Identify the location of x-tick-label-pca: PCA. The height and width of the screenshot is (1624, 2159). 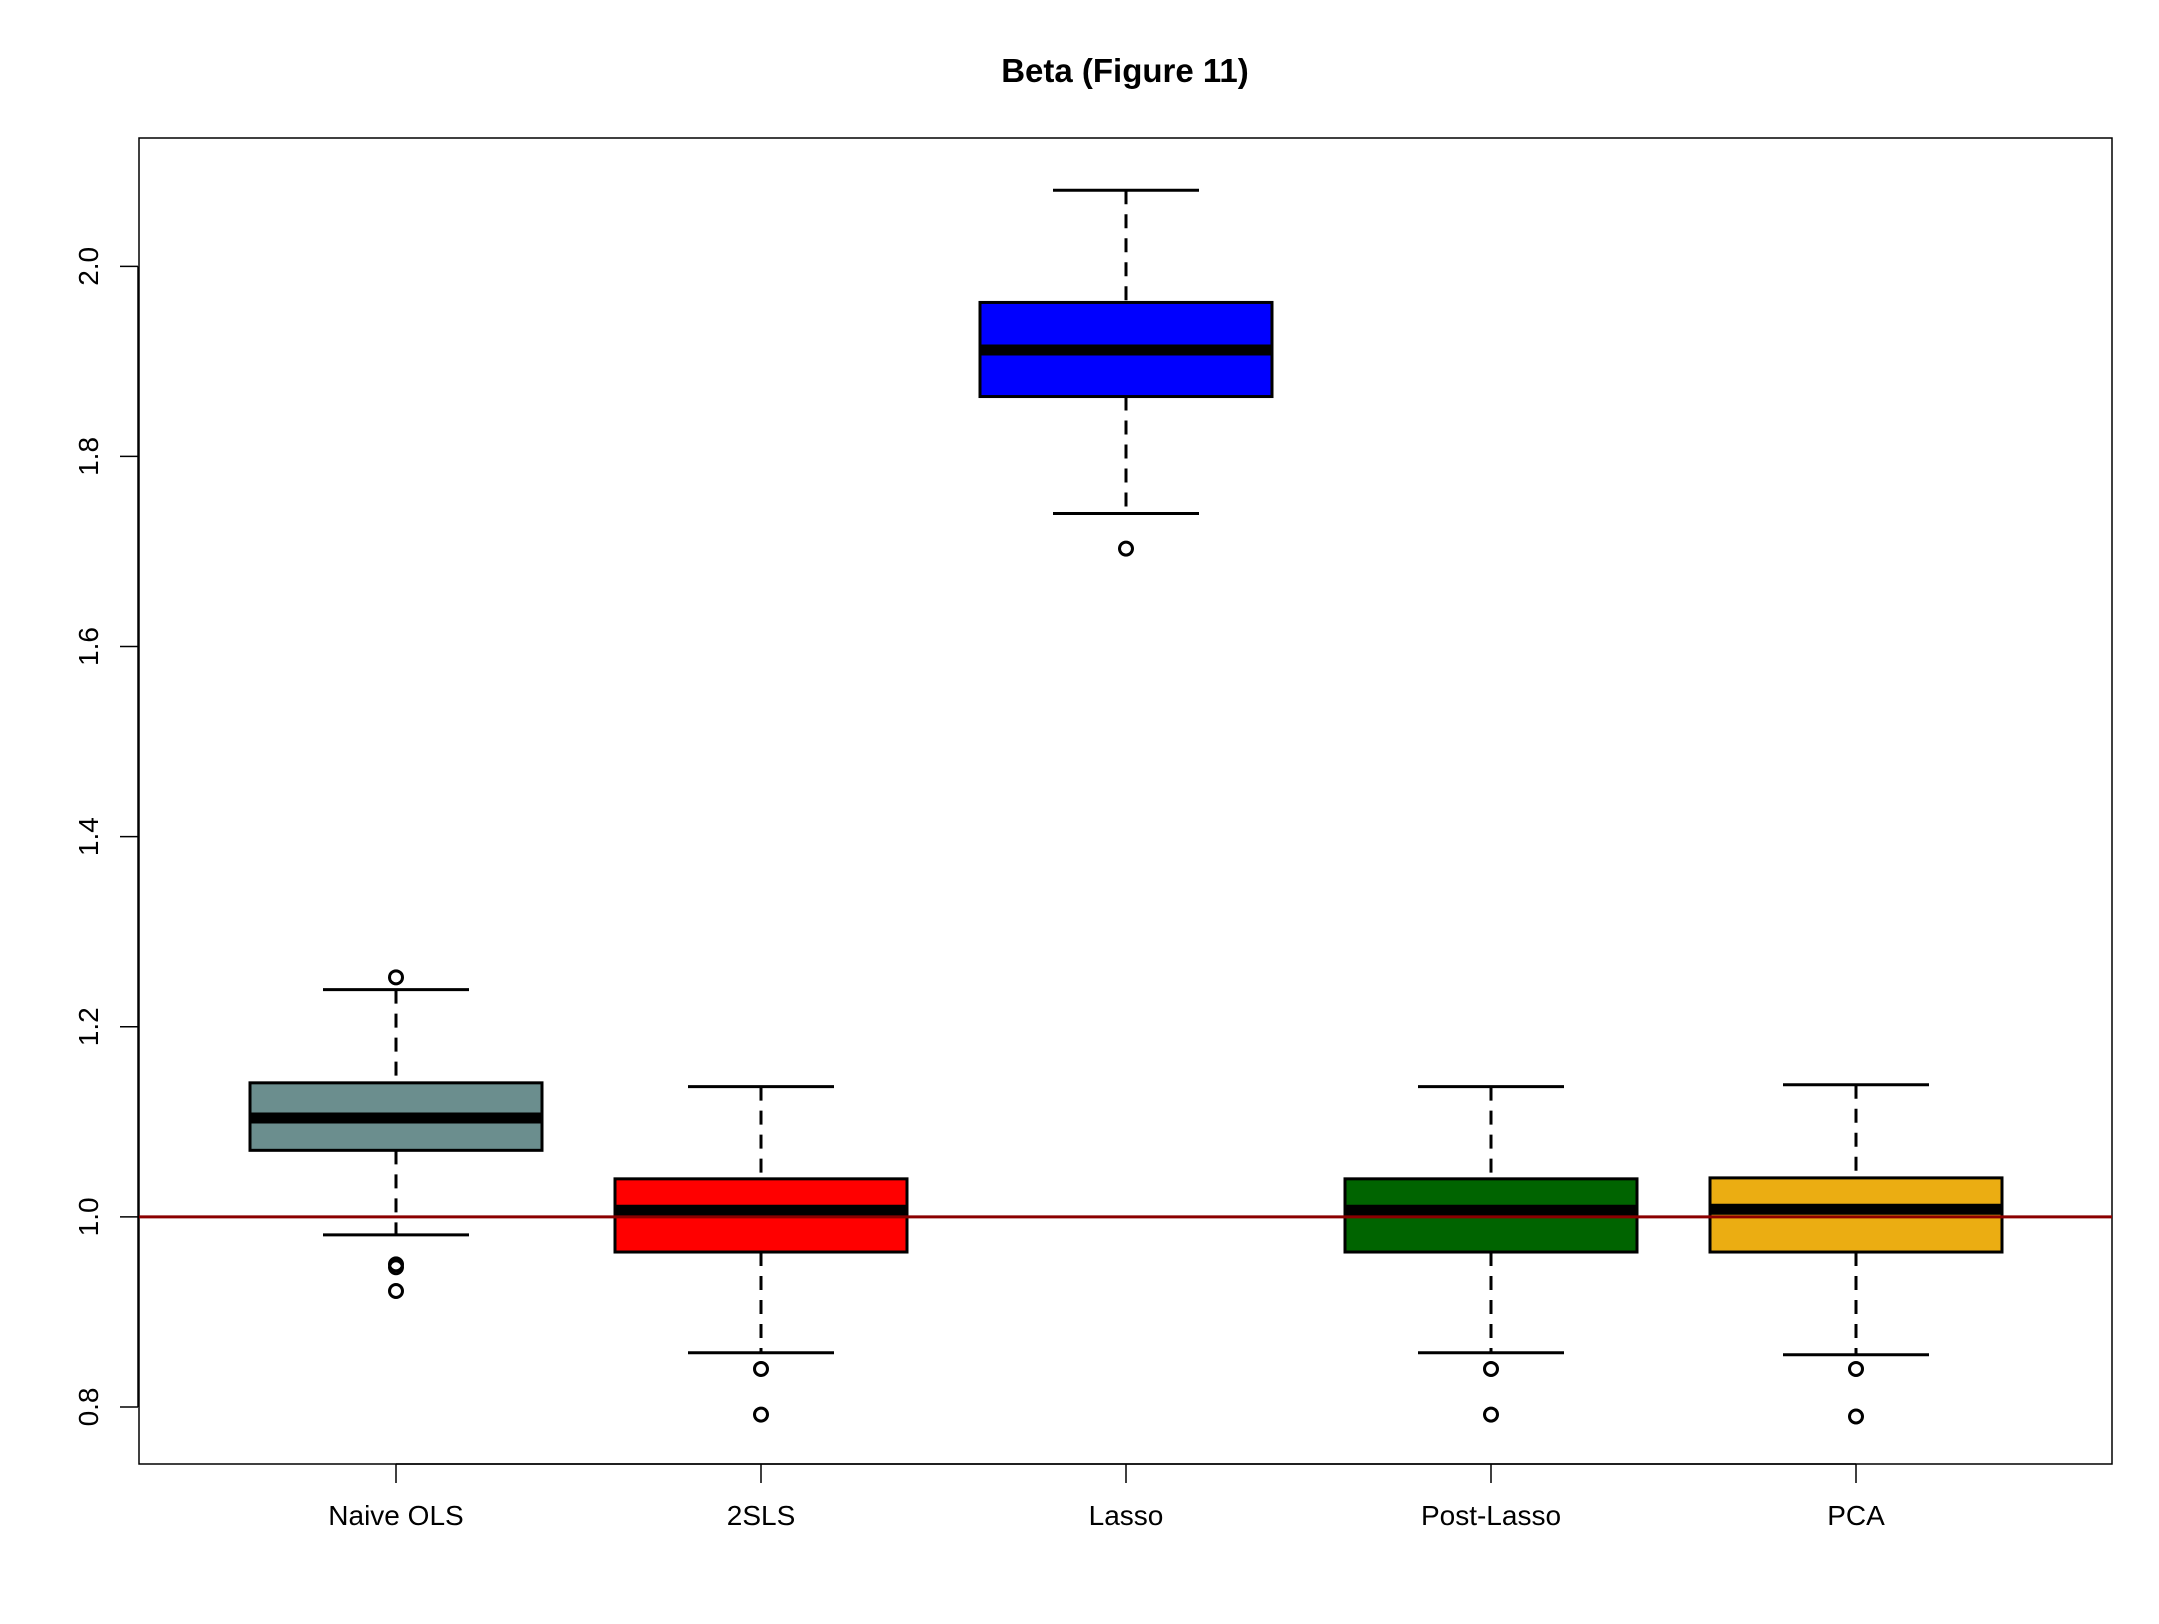
(1856, 1515).